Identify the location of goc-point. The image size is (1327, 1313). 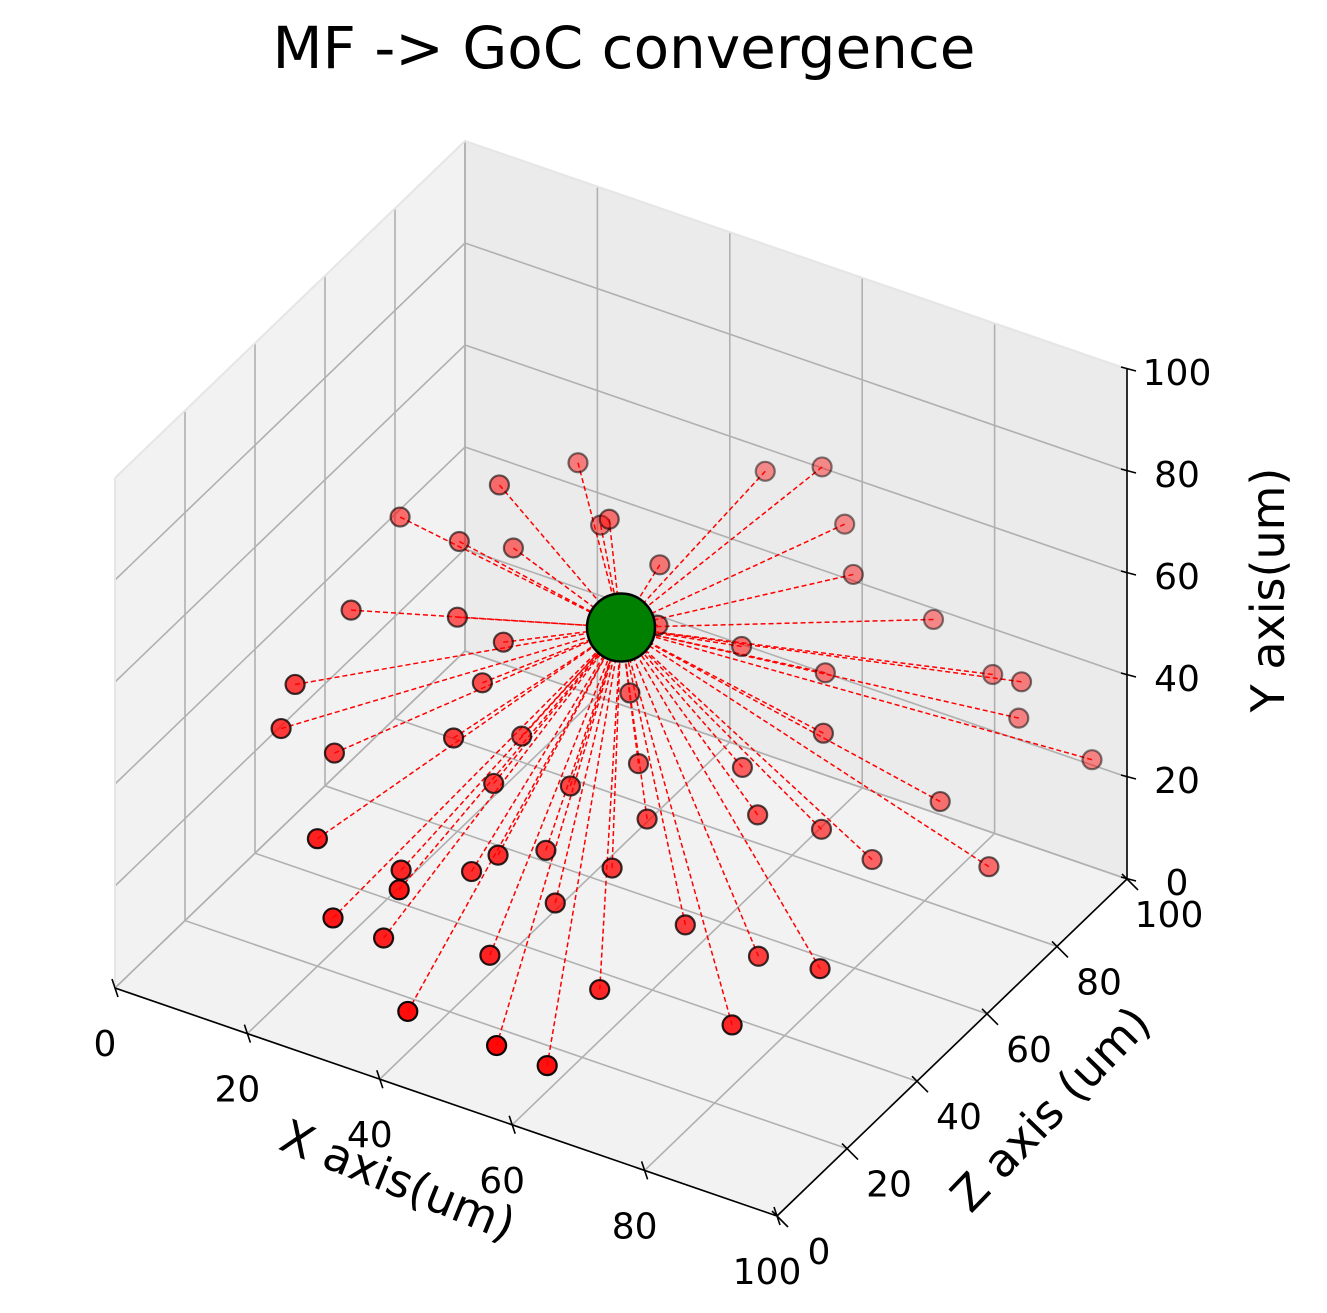
(621, 627).